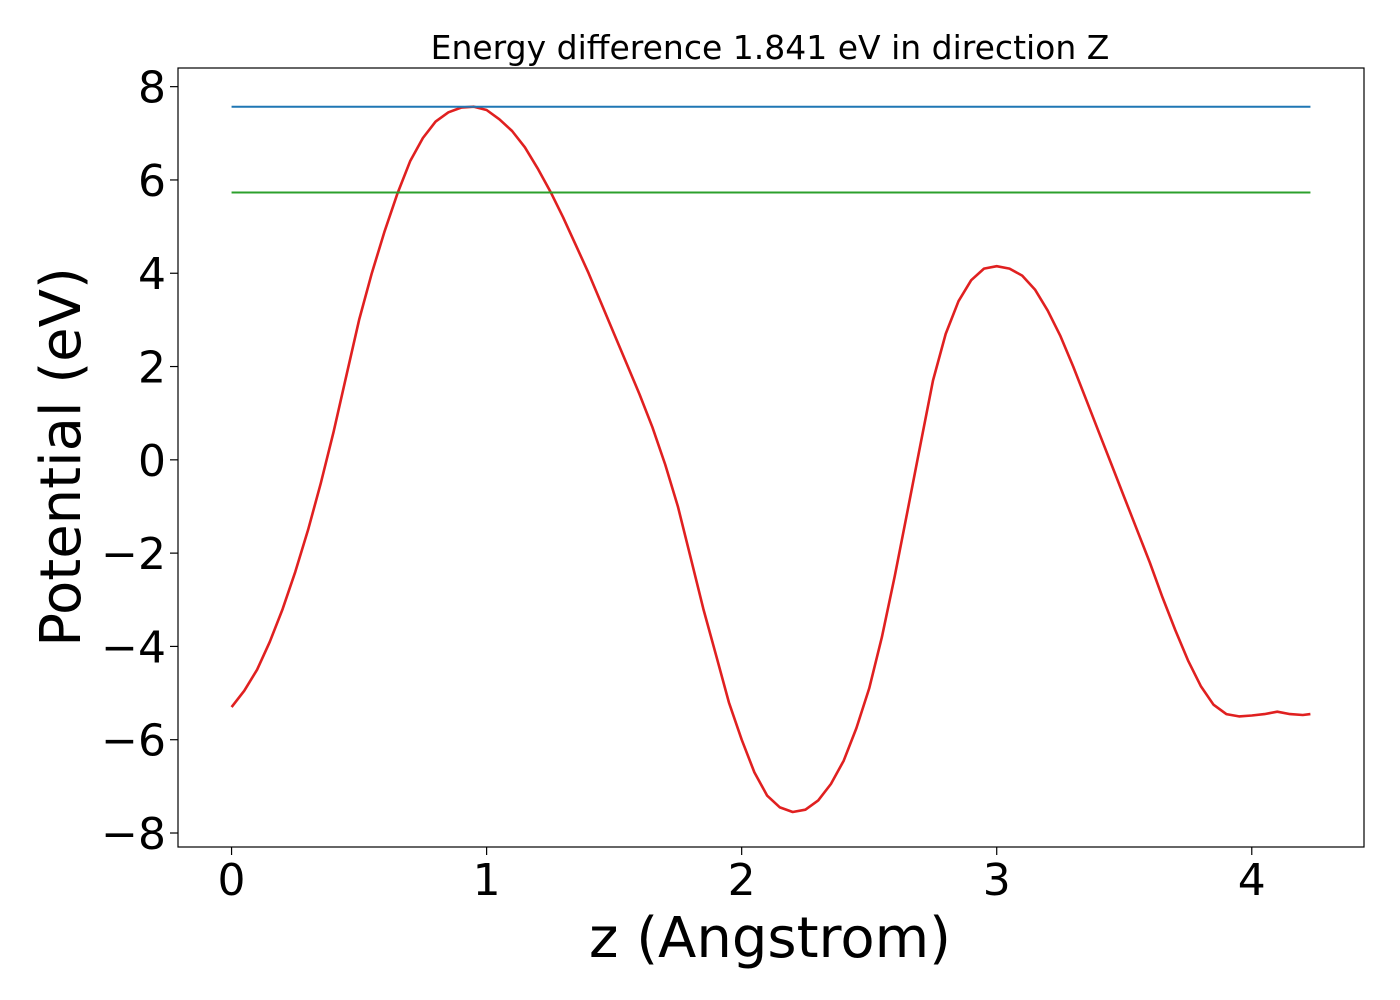 The width and height of the screenshot is (1400, 1000). What do you see at coordinates (487, 880) in the screenshot?
I see `x-tick-label: 1` at bounding box center [487, 880].